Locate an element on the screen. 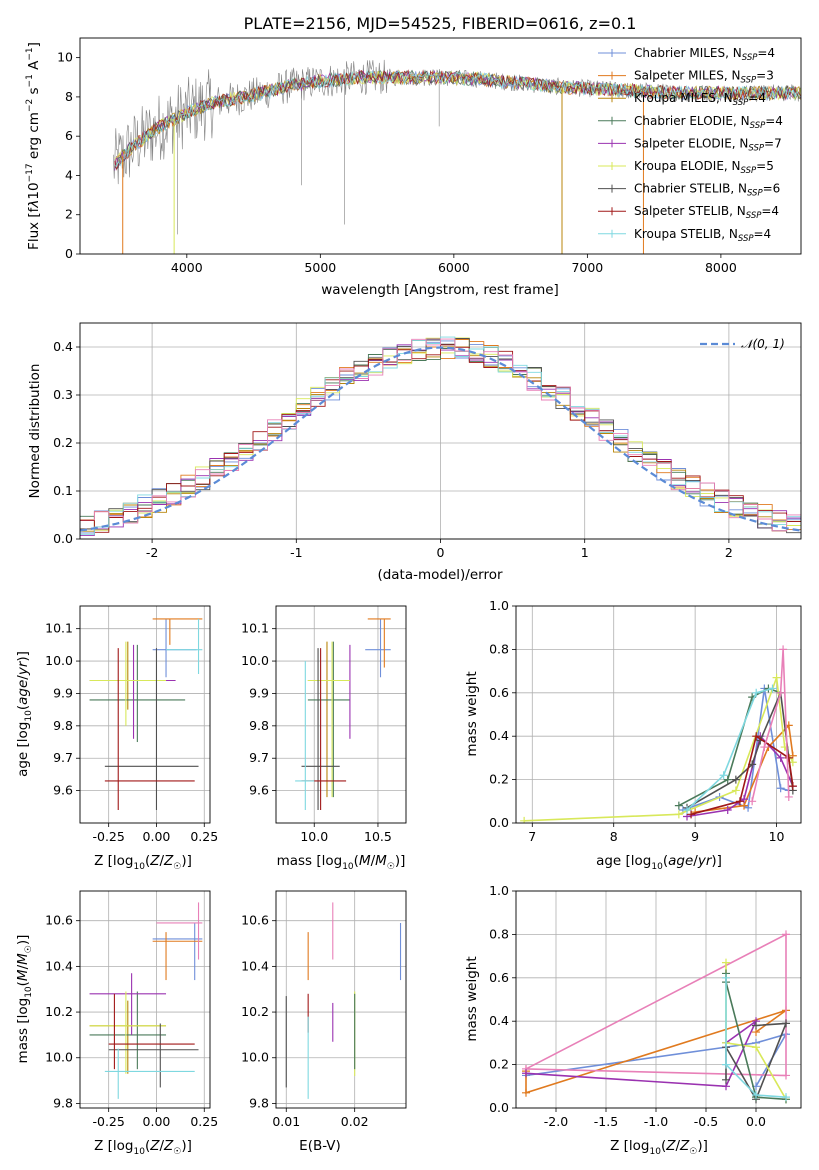 This screenshot has width=819, height=1170. weight_age-ytick-label: 0.0 is located at coordinates (499, 822).